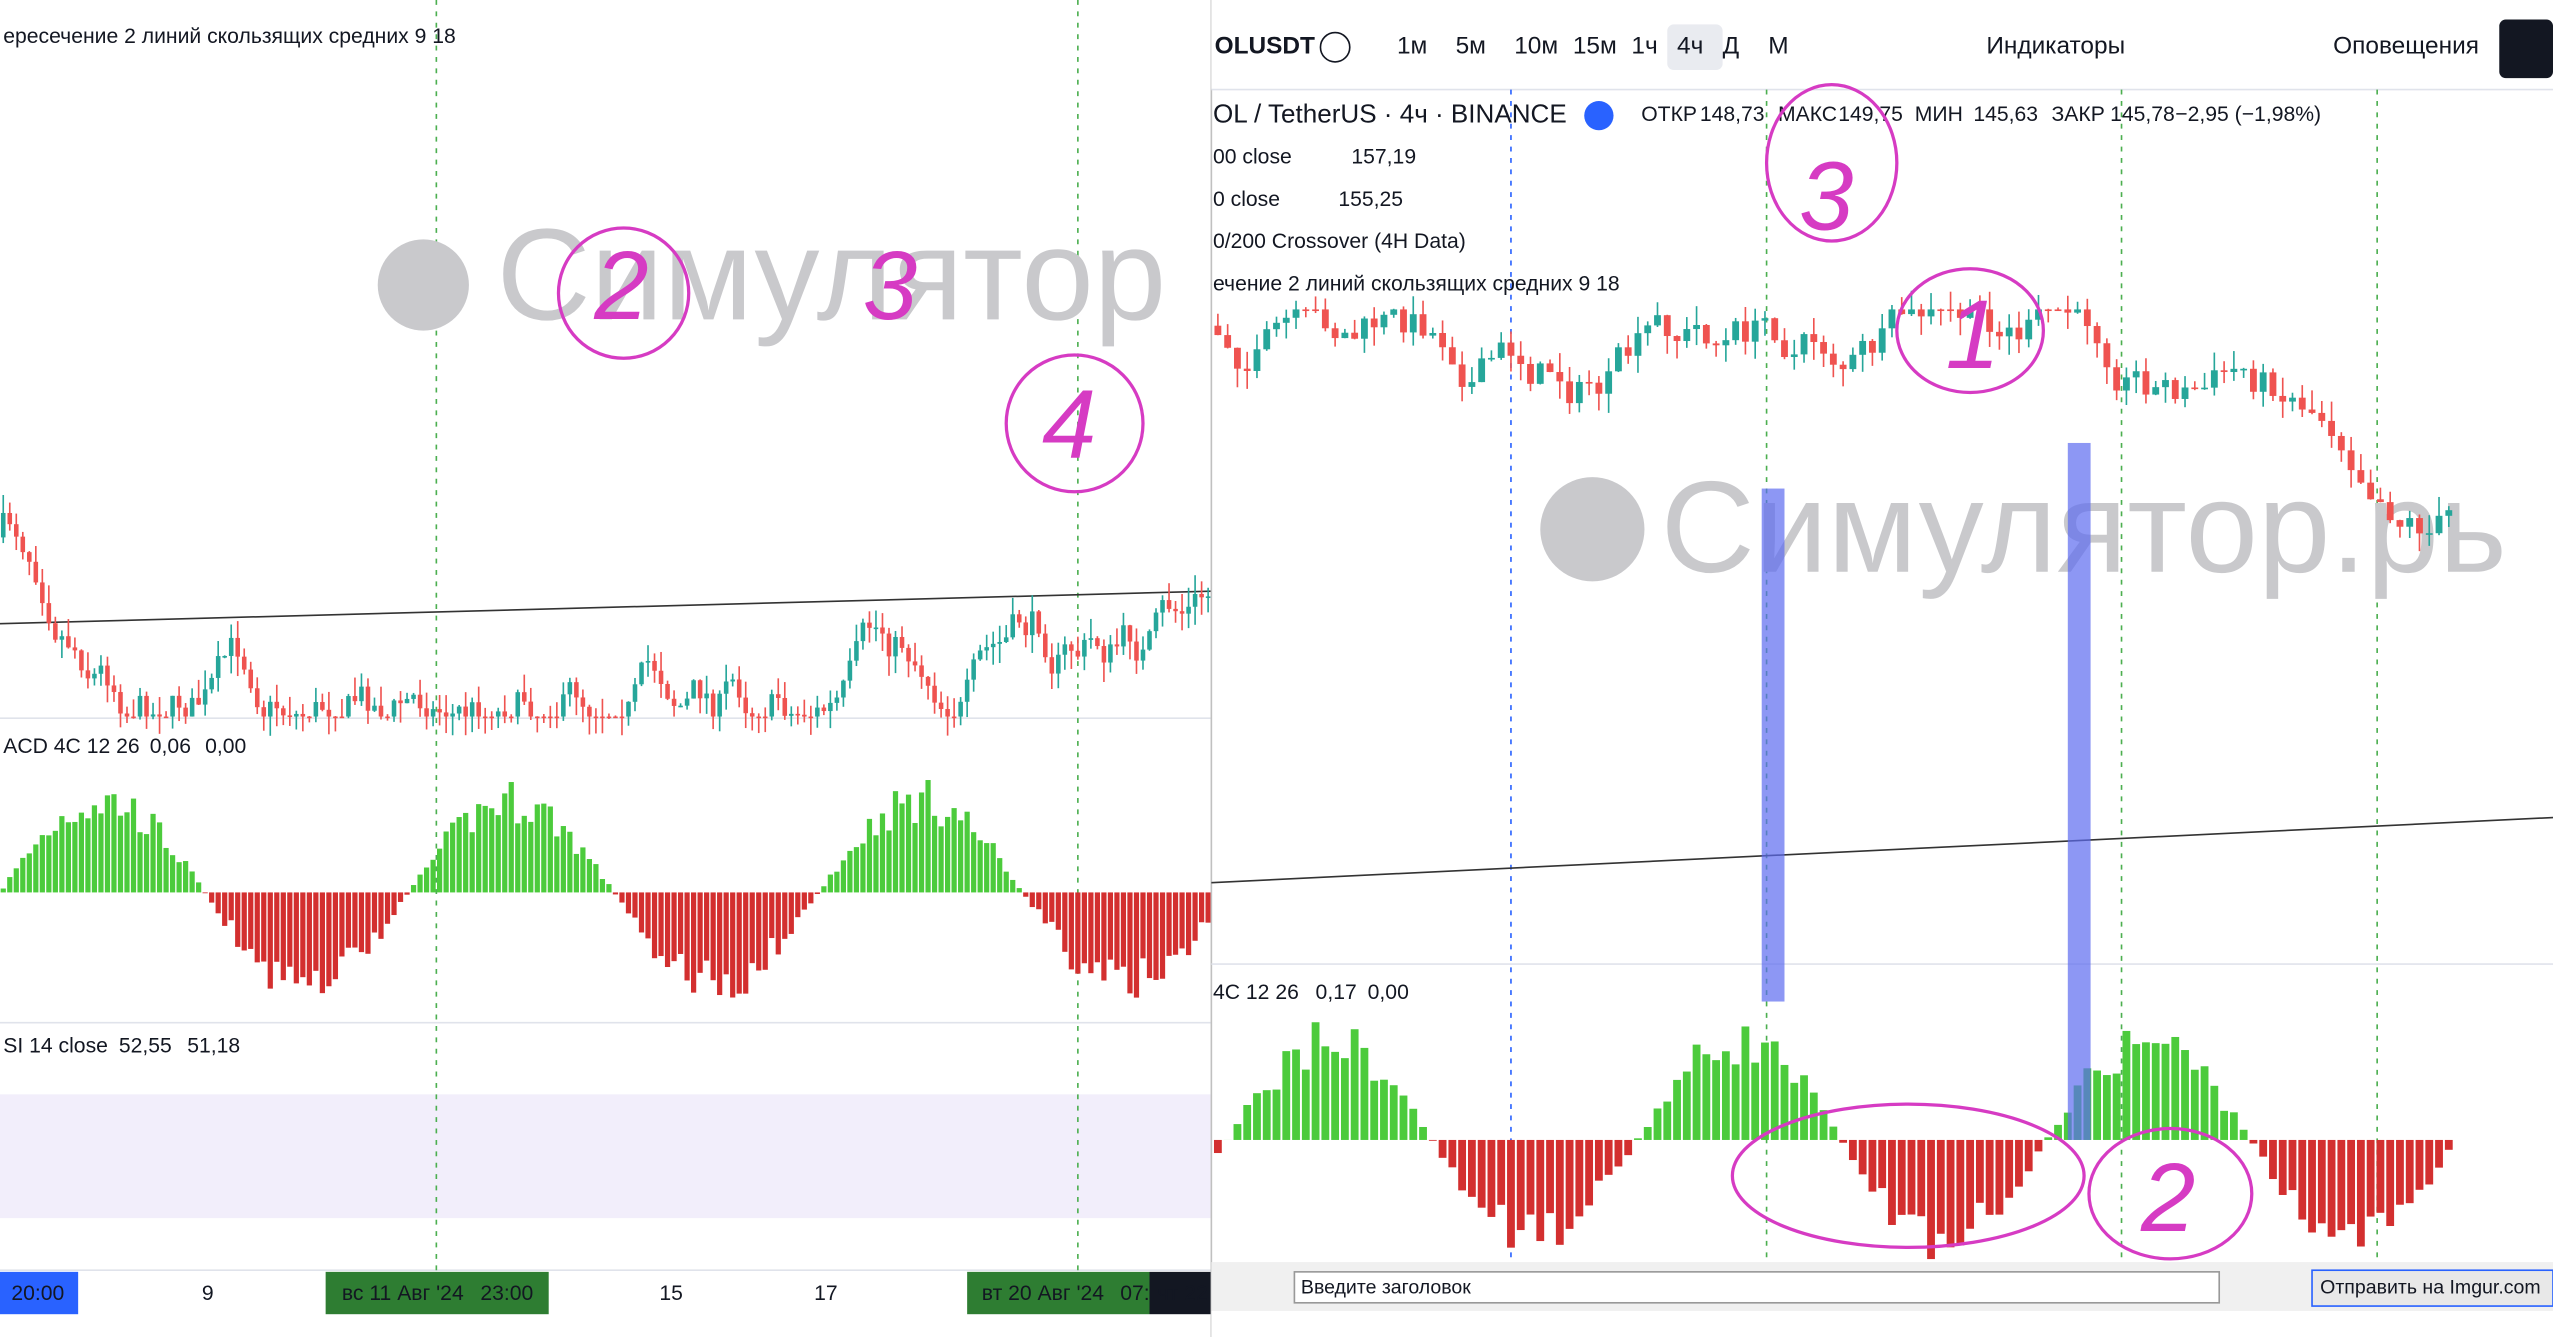 This screenshot has width=2553, height=1337. What do you see at coordinates (1265, 46) in the screenshot?
I see `symbol: OLUSDT` at bounding box center [1265, 46].